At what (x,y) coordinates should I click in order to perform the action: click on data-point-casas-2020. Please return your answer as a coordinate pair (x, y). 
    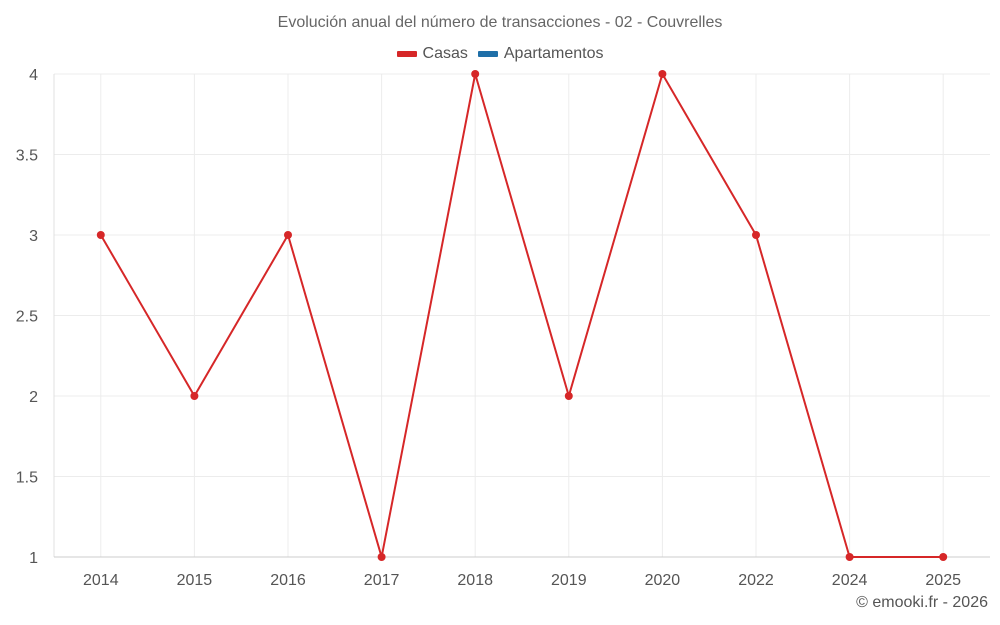
    Looking at the image, I should click on (662, 74).